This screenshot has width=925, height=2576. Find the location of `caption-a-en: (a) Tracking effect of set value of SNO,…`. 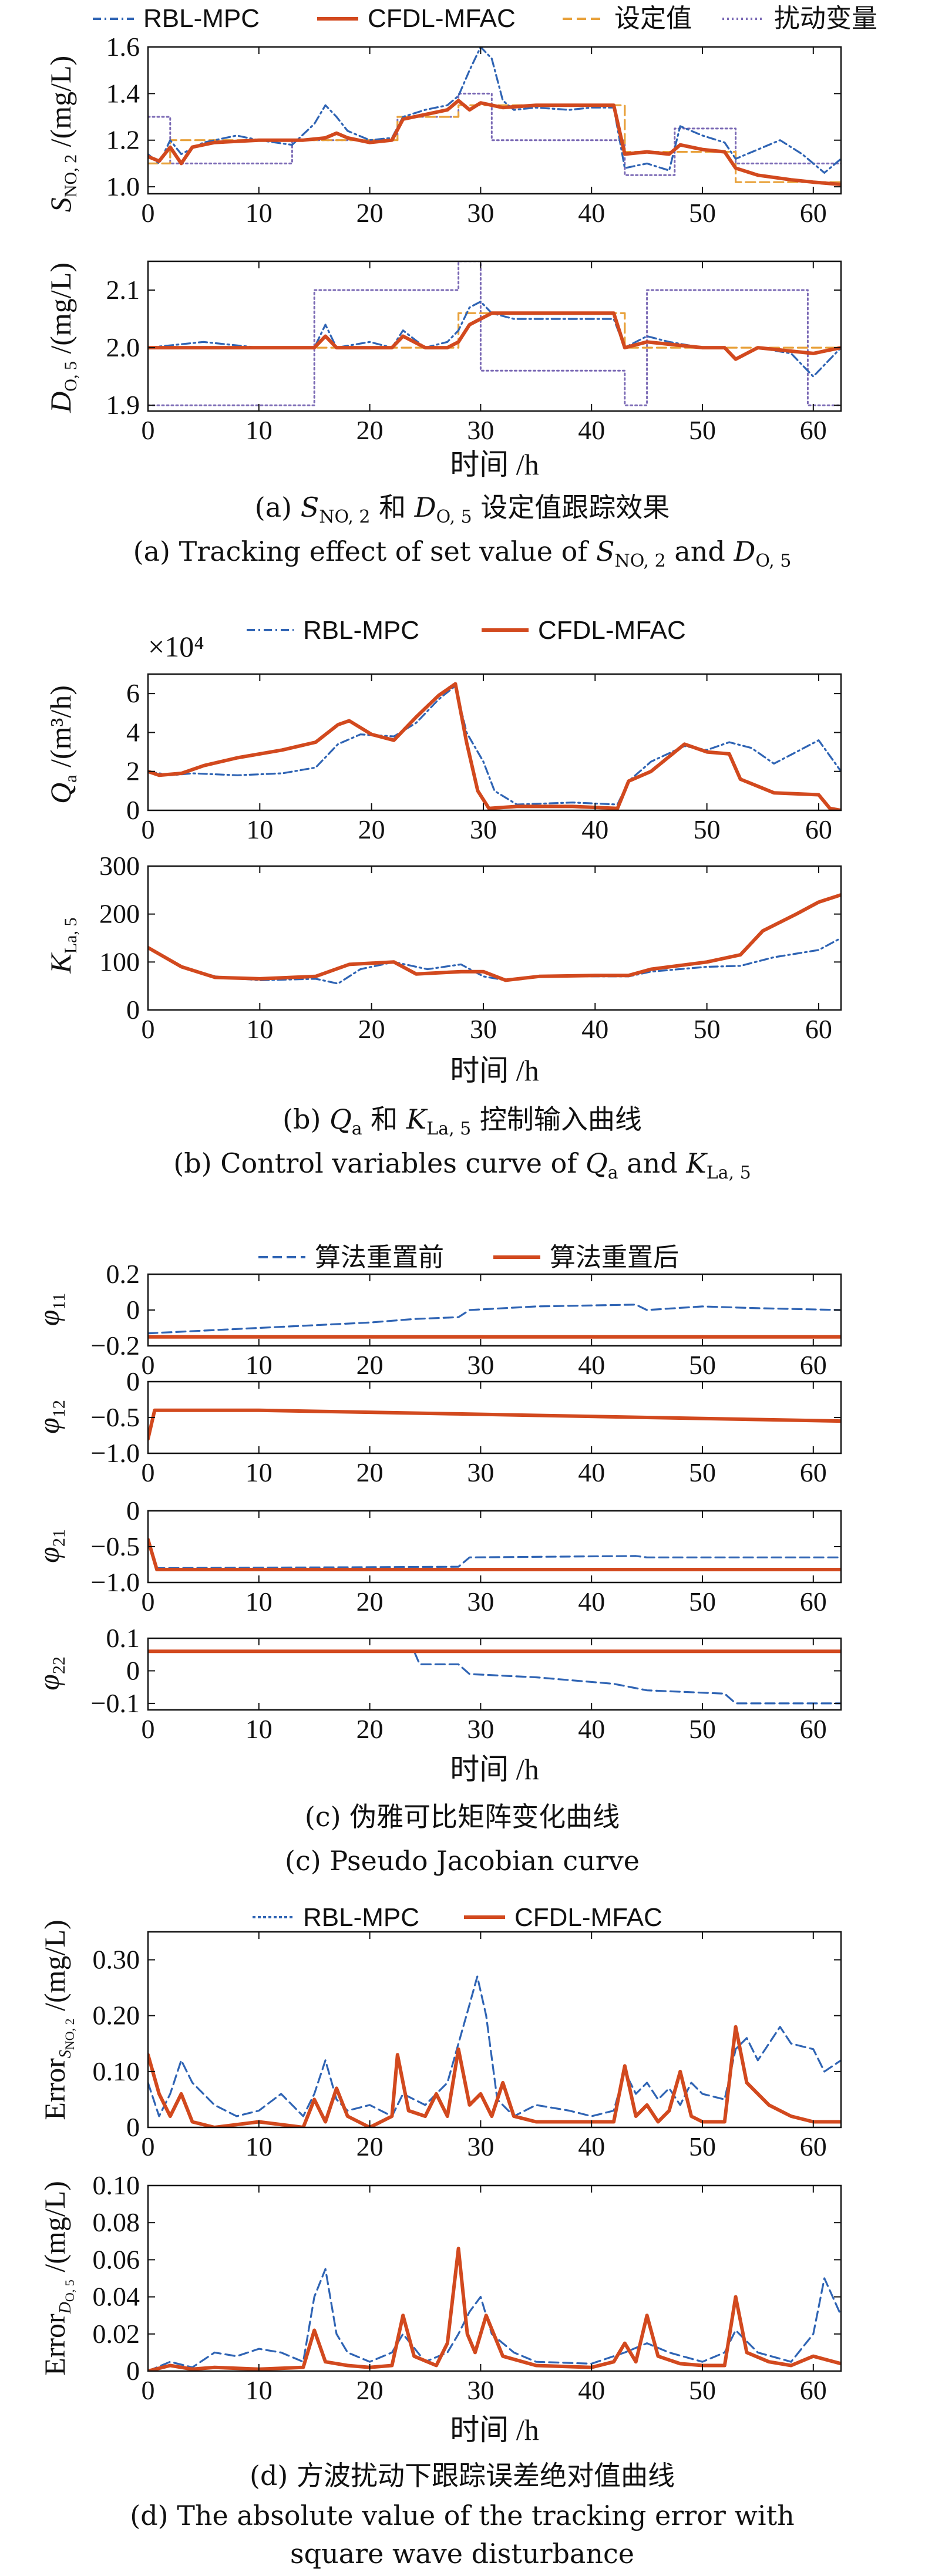

caption-a-en: (a) Tracking effect of set value of SNO,… is located at coordinates (462, 553).